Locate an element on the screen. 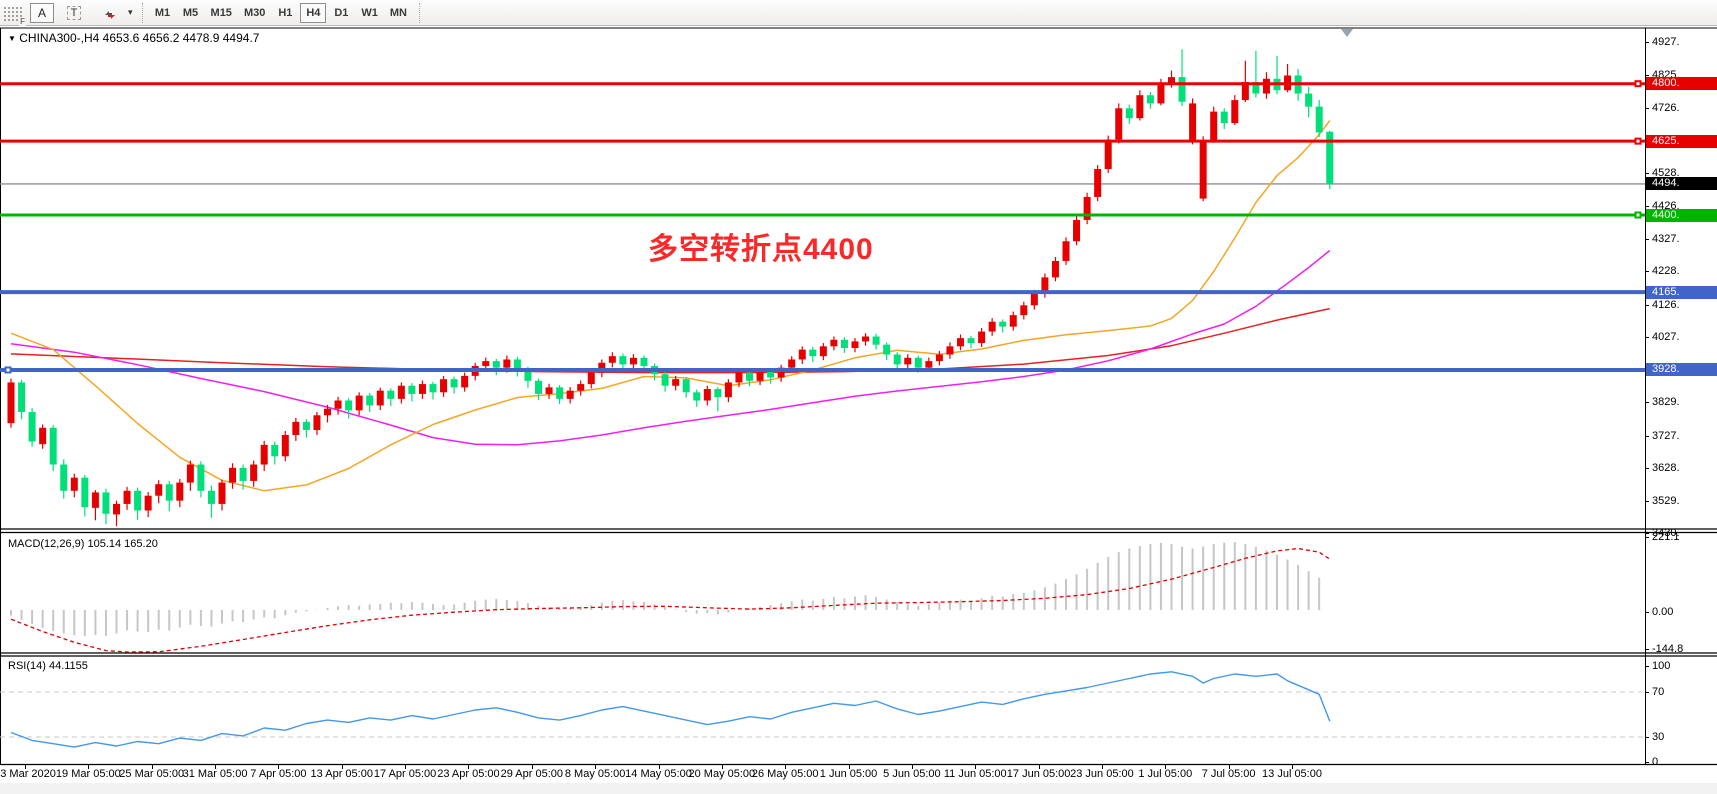  symbol-dropdown-triangle-icon: ▼ is located at coordinates (12, 38).